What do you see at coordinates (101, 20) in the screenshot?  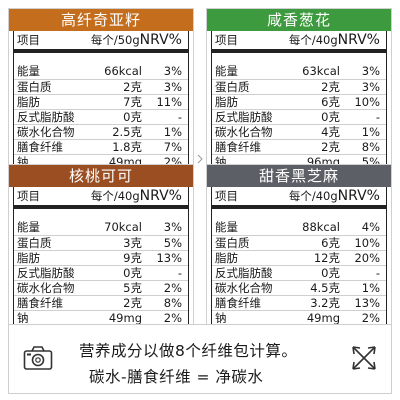 I see `panel-title: 高纤奇亚籽` at bounding box center [101, 20].